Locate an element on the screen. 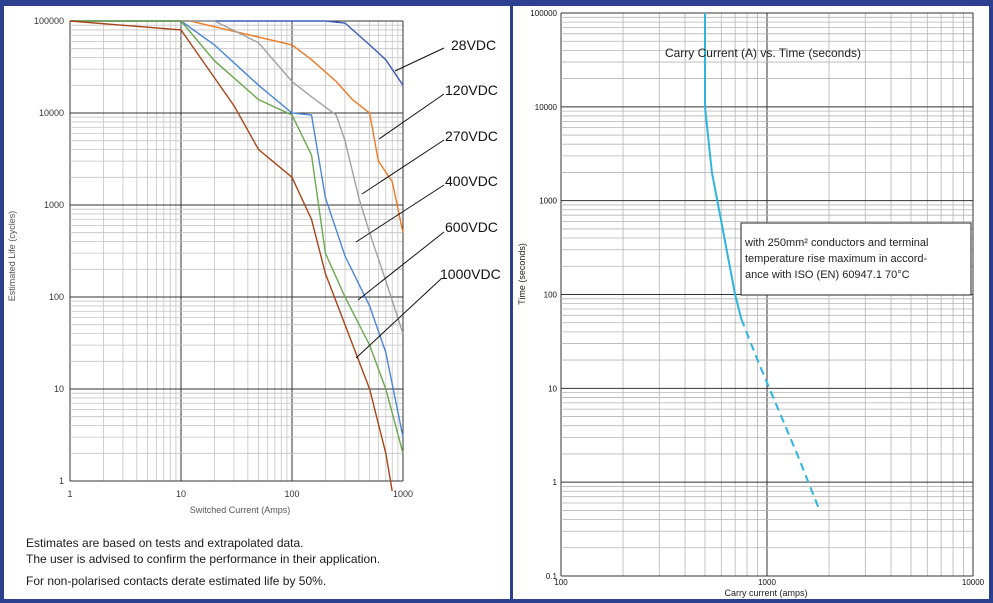 Image resolution: width=993 pixels, height=603 pixels. annotation-line-2: temperature rise maximum in accord- is located at coordinates (836, 259).